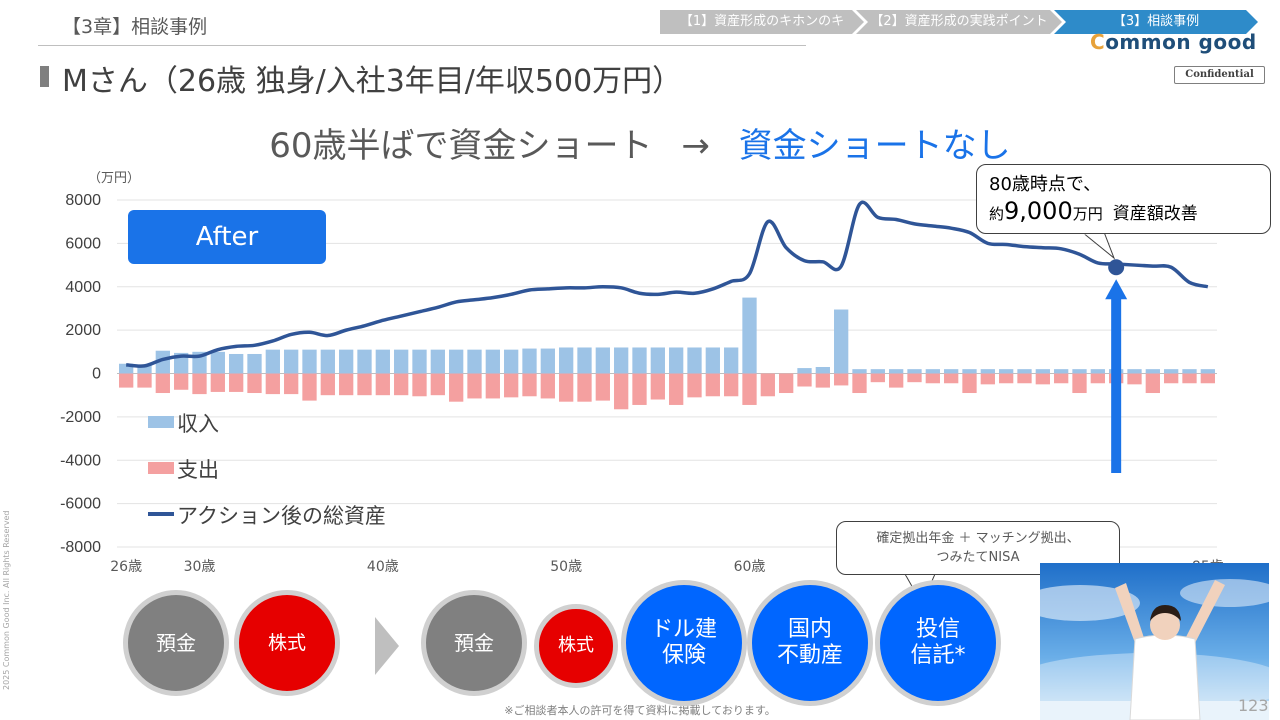 The image size is (1280, 720). What do you see at coordinates (183, 470) in the screenshot?
I see `legend-expense: 支出` at bounding box center [183, 470].